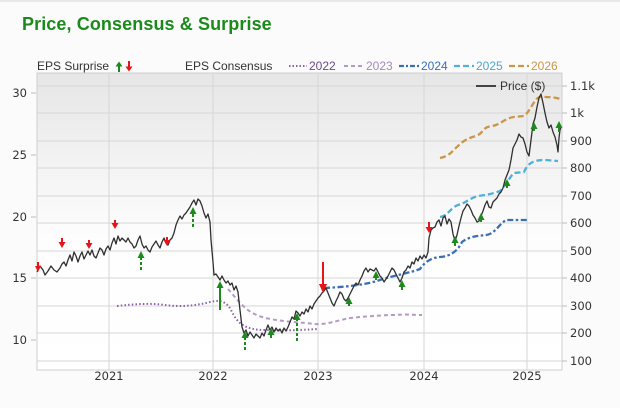 The width and height of the screenshot is (620, 408). Describe the element at coordinates (425, 254) in the screenshot. I see `consensus-2024-line` at that location.